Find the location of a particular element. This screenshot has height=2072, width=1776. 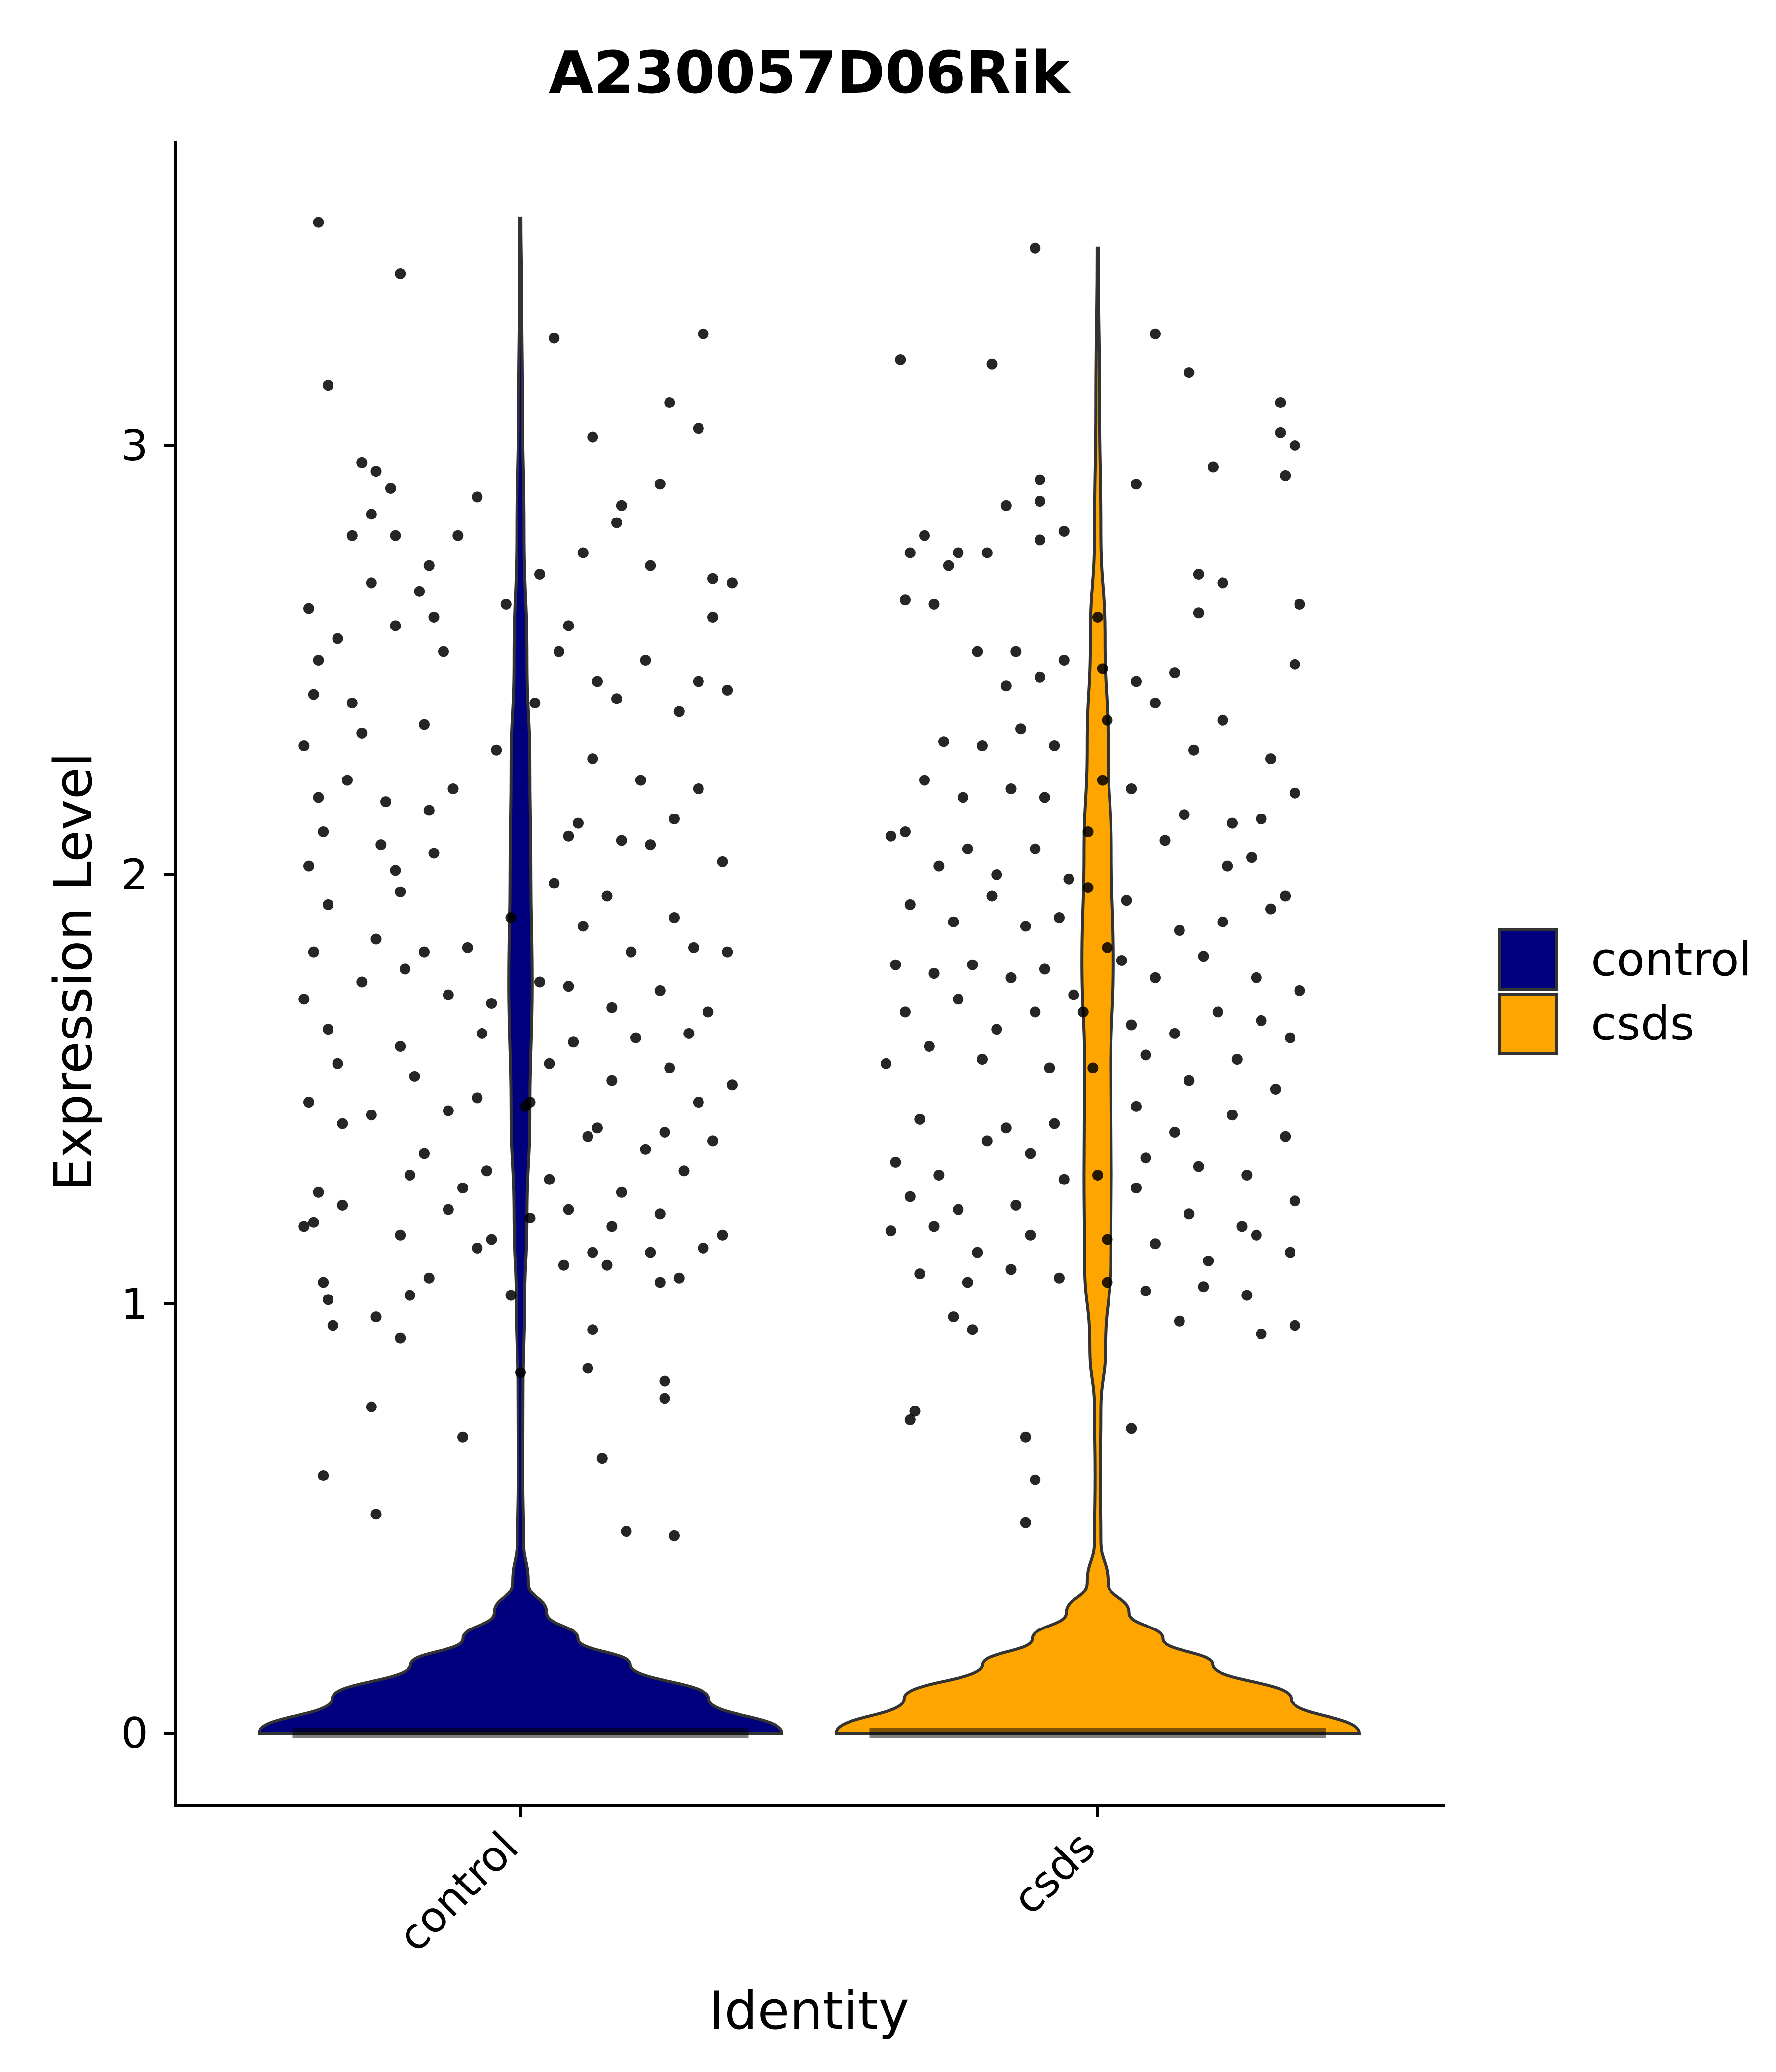

chart-title: A230057D06Rik is located at coordinates (810, 73).